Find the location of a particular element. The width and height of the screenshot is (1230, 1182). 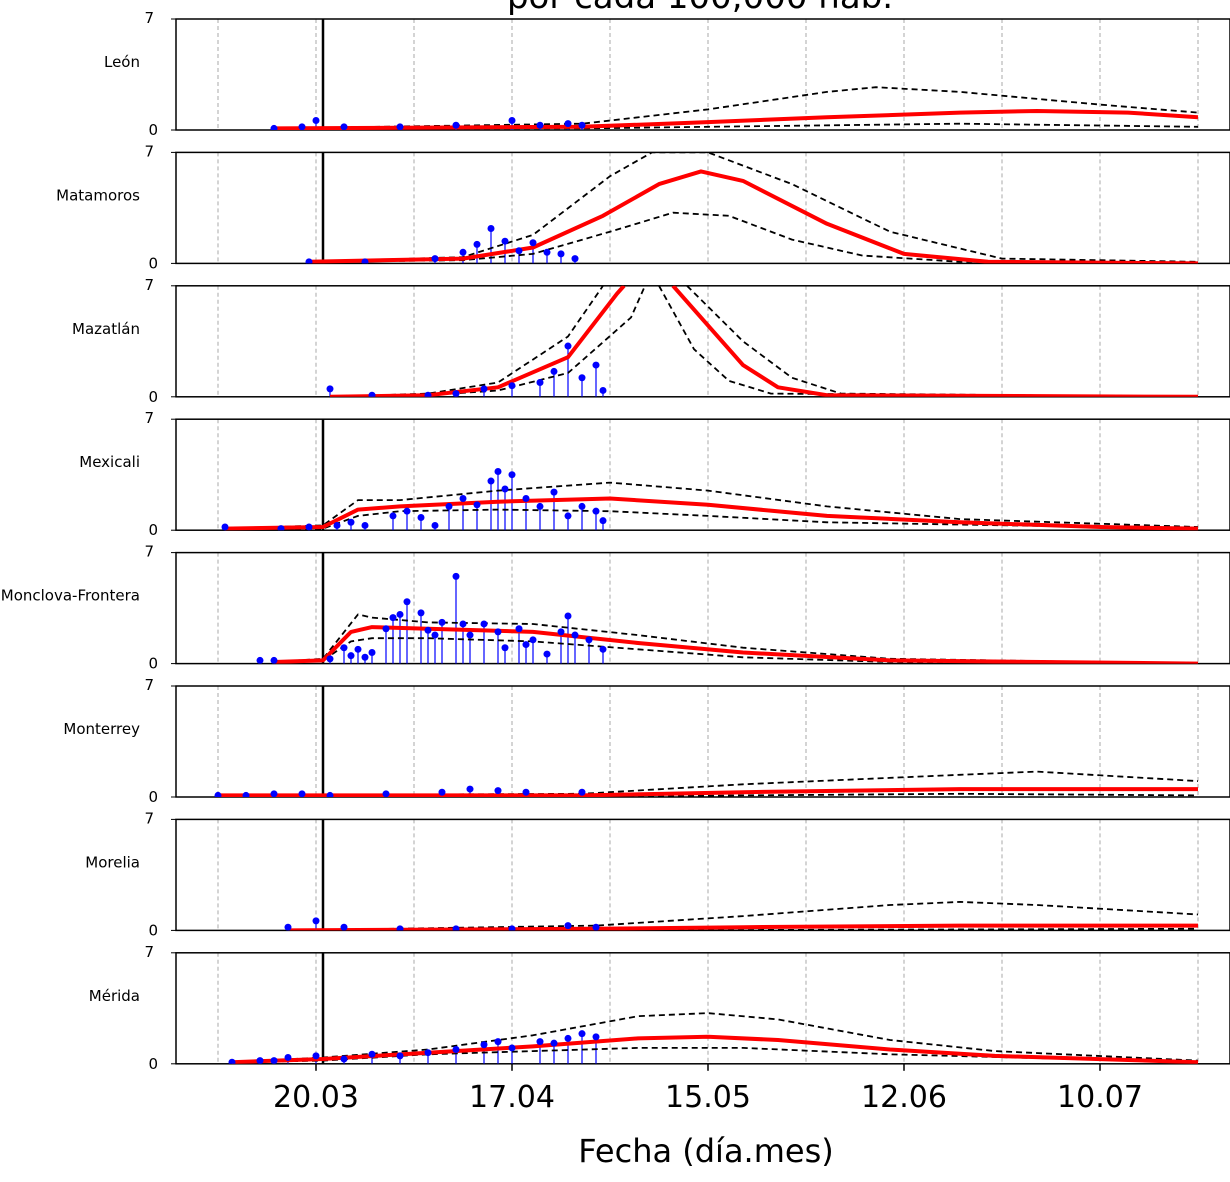

panel-label: Mexicali is located at coordinates (109, 462).